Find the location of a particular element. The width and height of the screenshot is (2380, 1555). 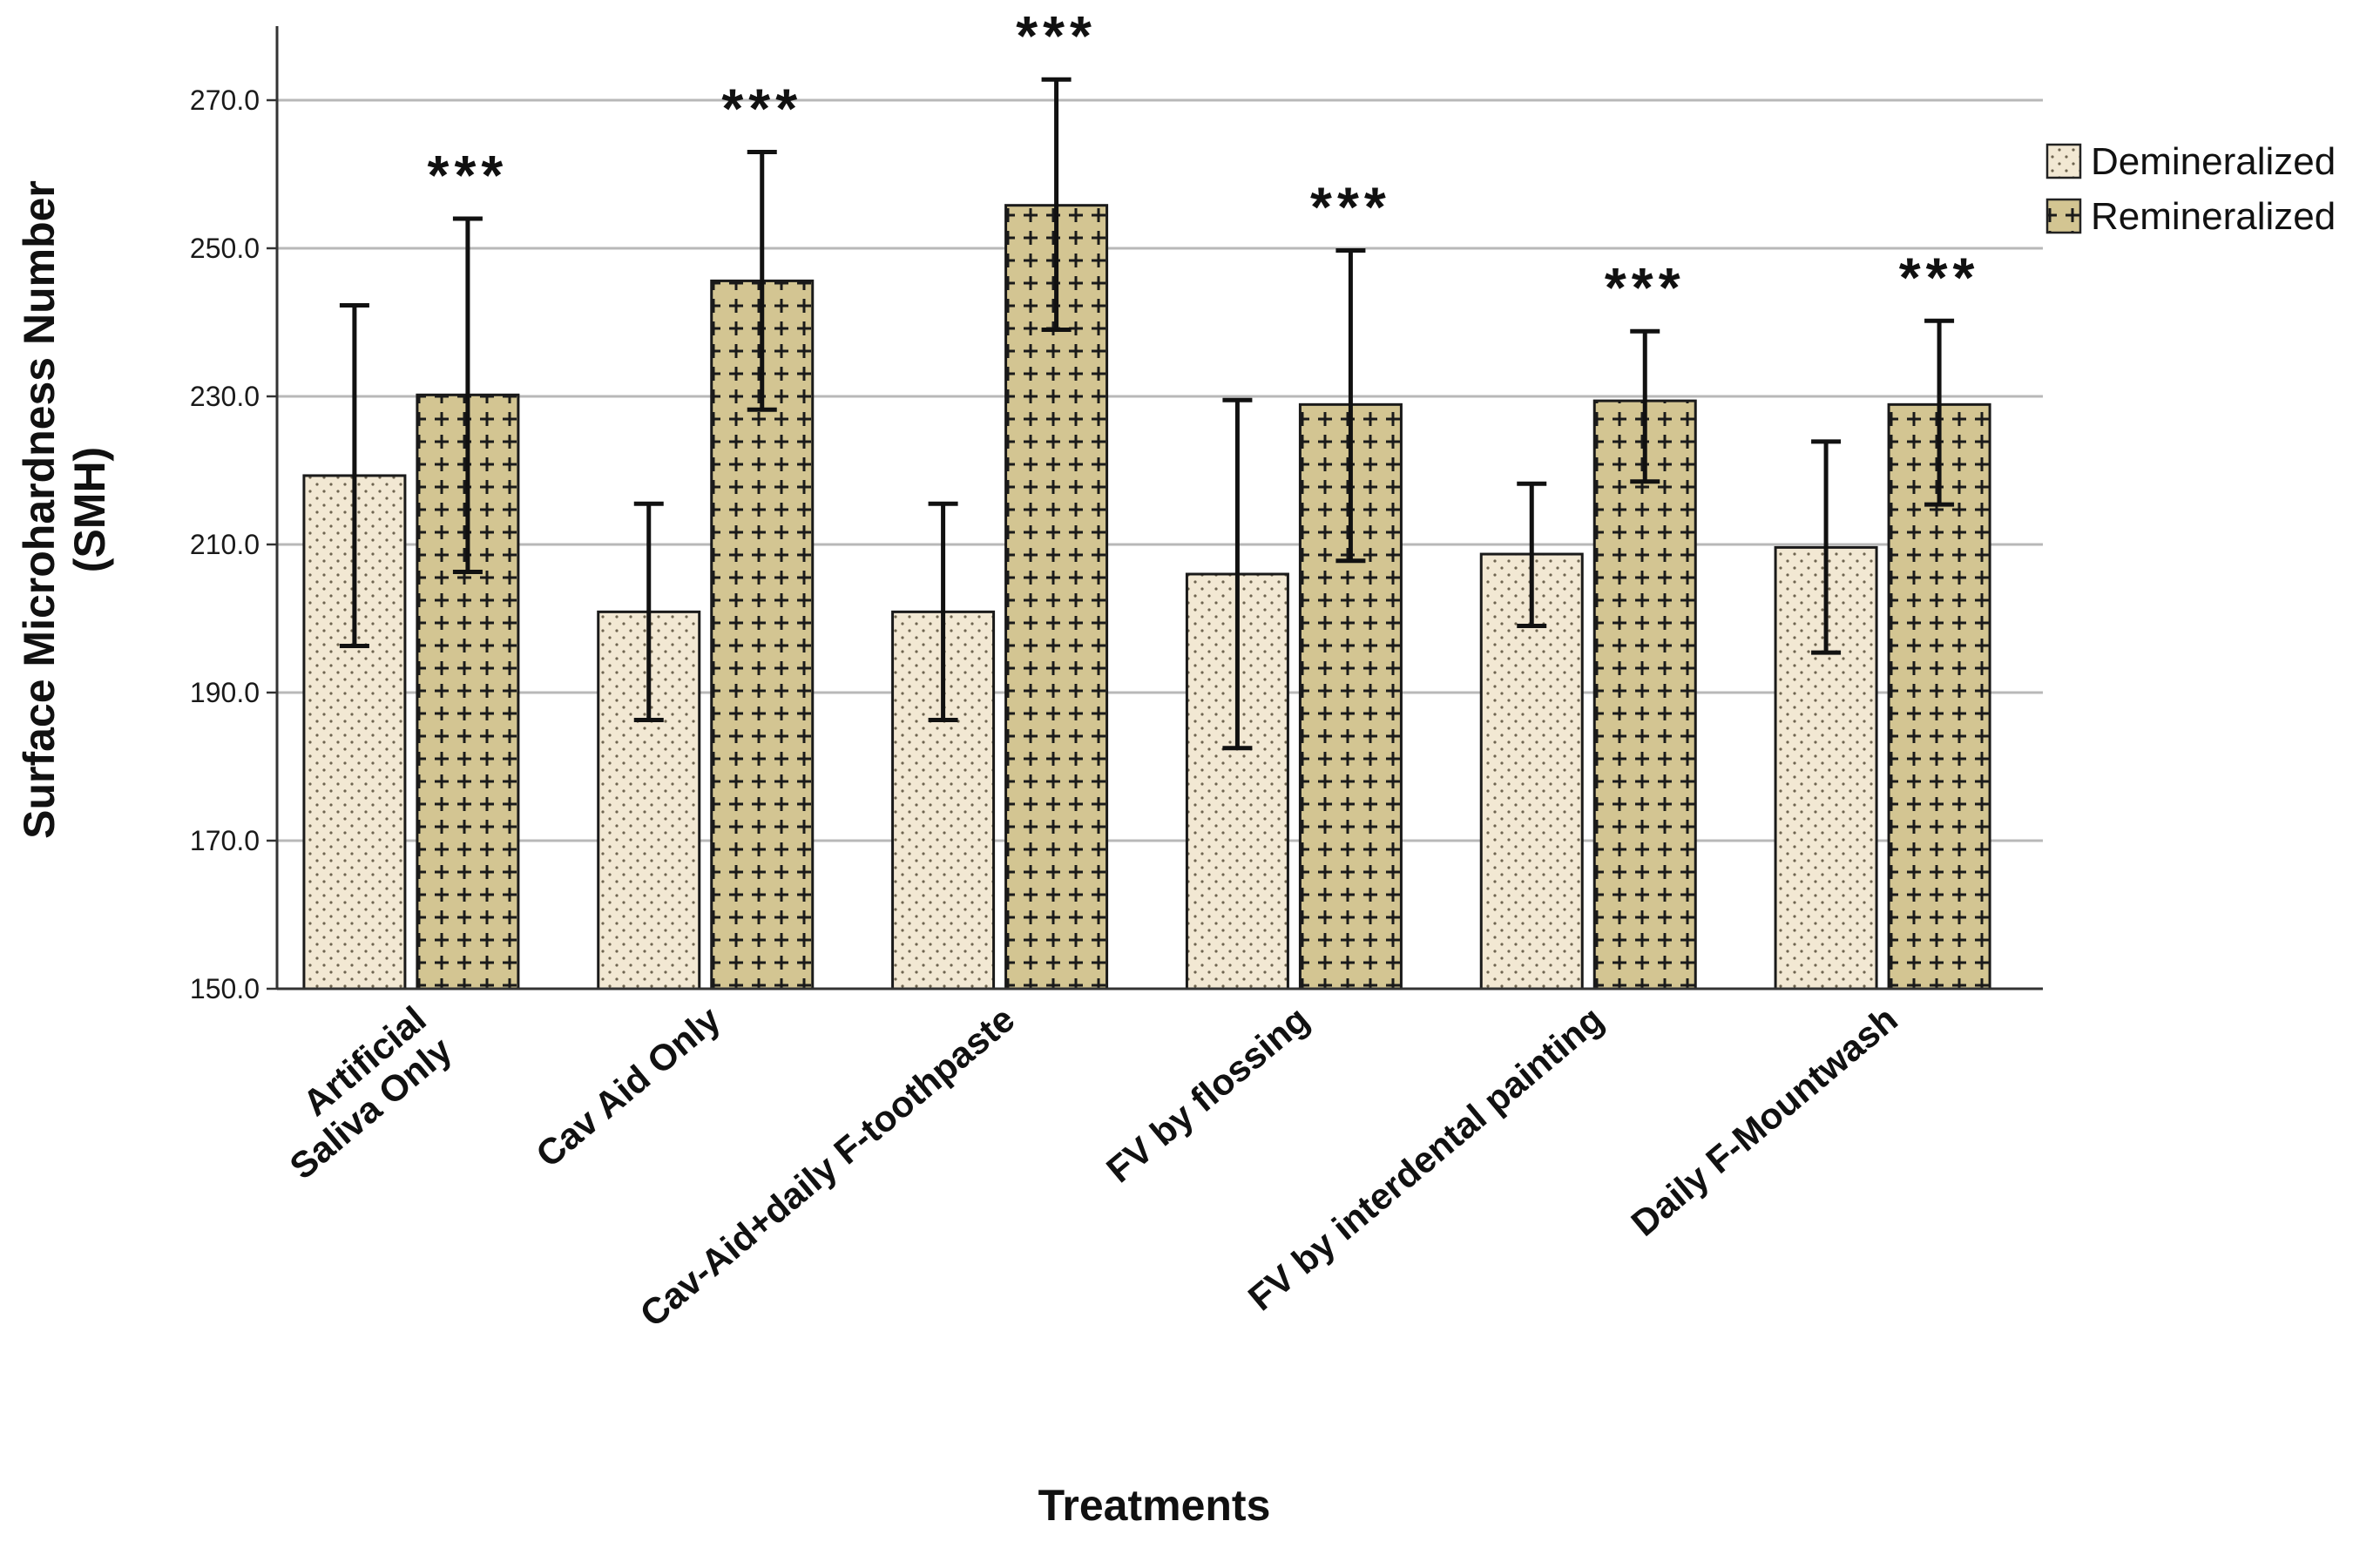

legend: Demineralized Remineralized is located at coordinates (2190, 189).